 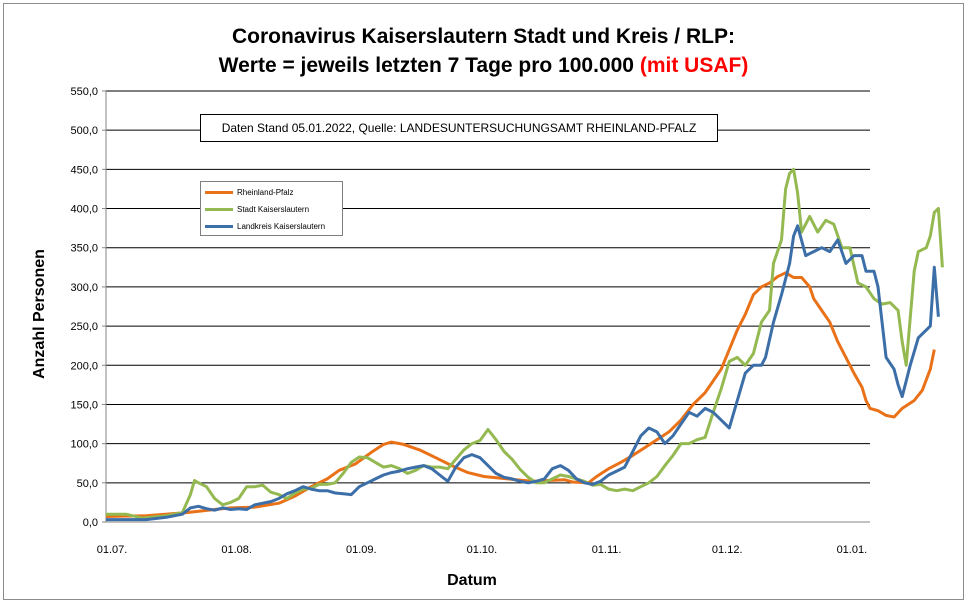 What do you see at coordinates (84, 170) in the screenshot?
I see `y-tick-label: 450,0` at bounding box center [84, 170].